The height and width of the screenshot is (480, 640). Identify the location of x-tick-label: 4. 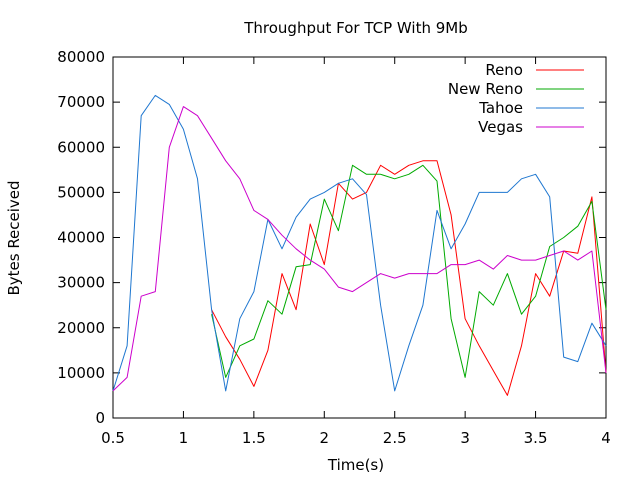
(606, 438).